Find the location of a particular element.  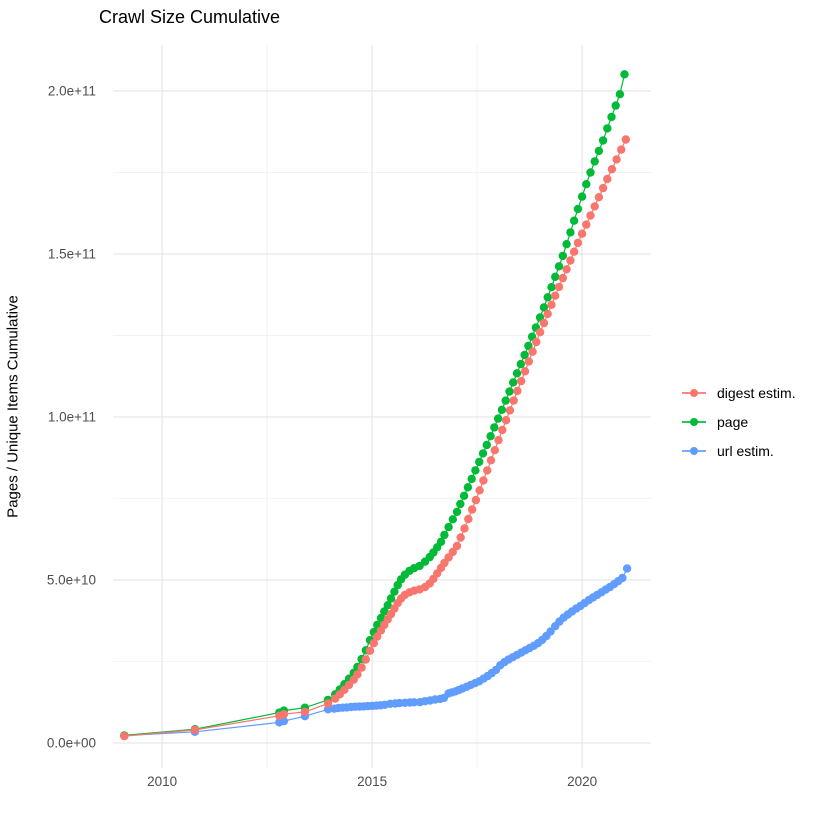

y-tick-label: 0.0e+00 is located at coordinates (71, 742).